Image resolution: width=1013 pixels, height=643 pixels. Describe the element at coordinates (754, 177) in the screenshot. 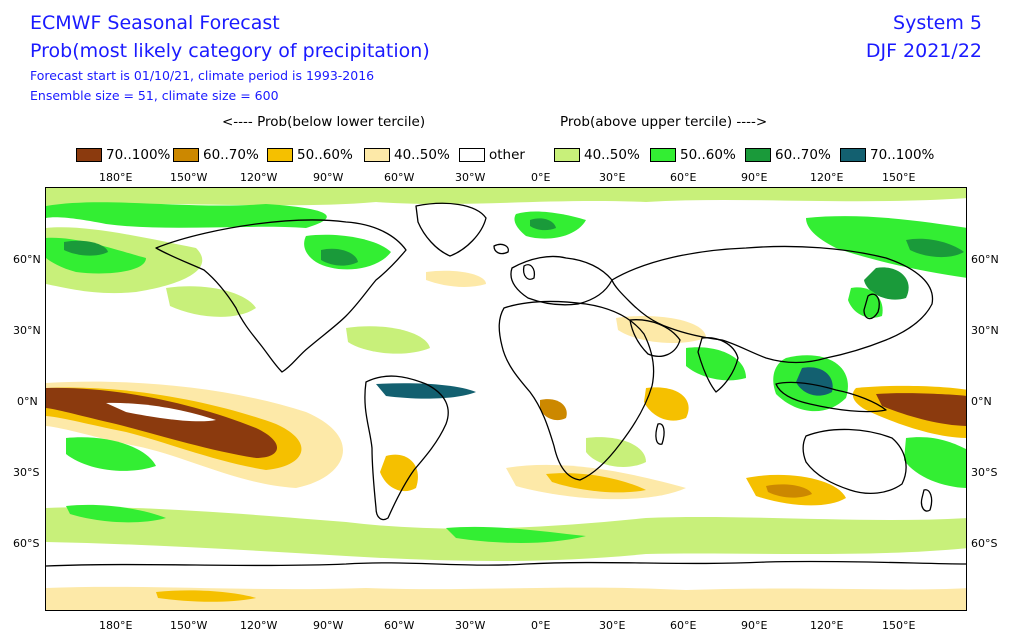

I see `lon-label: 90°E` at that location.